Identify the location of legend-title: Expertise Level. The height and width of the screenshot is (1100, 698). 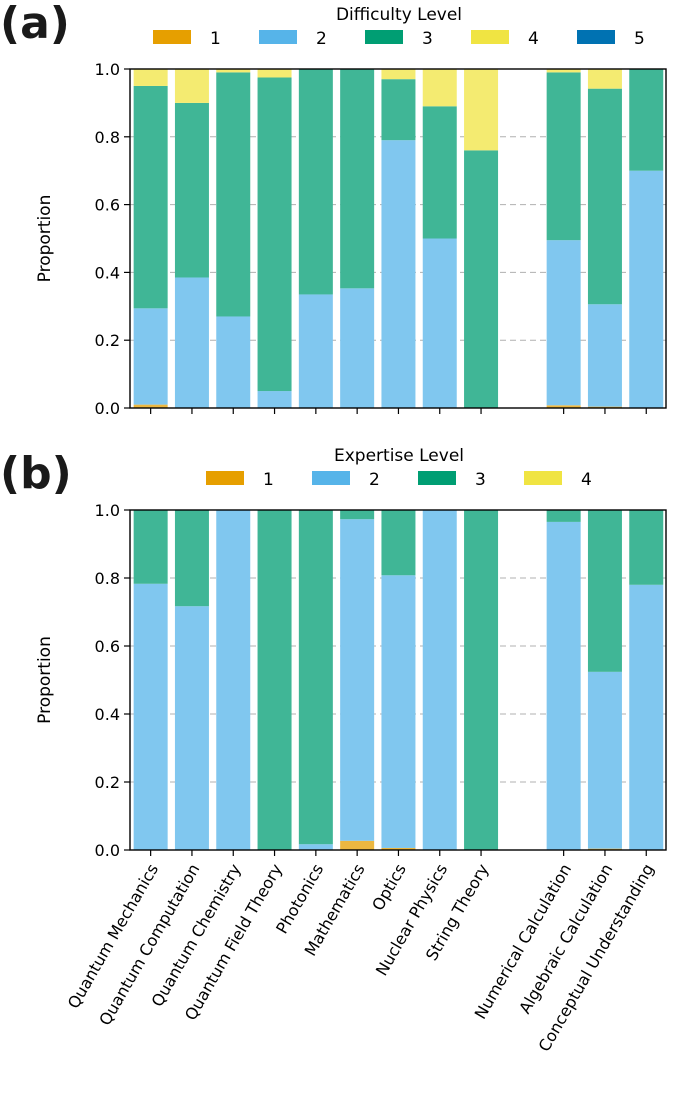
(399, 456).